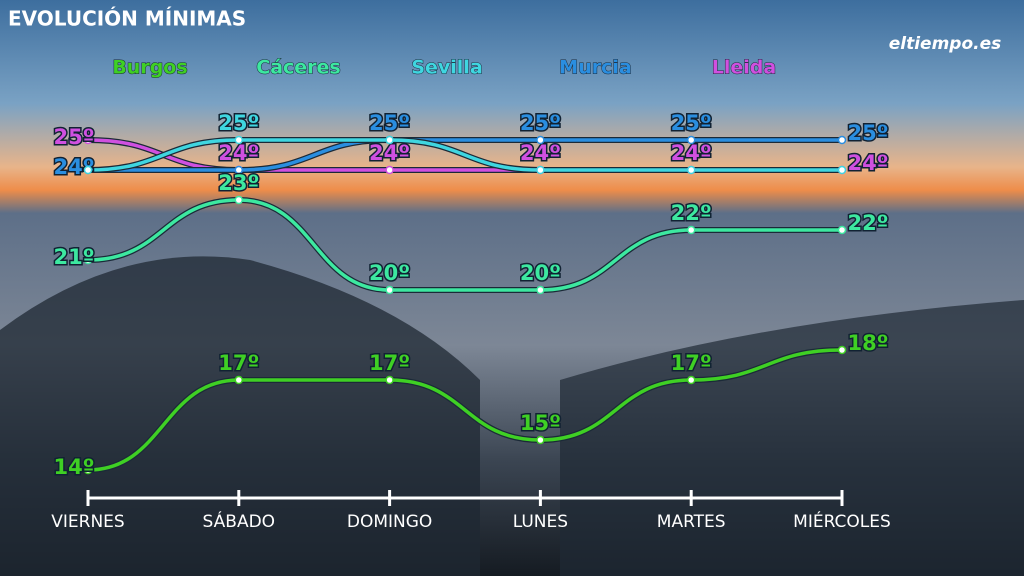  What do you see at coordinates (73, 257) in the screenshot?
I see `value-label: 21º` at bounding box center [73, 257].